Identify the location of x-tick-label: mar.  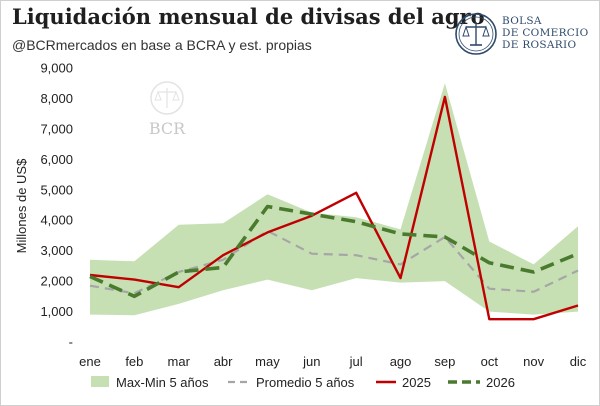
(179, 361).